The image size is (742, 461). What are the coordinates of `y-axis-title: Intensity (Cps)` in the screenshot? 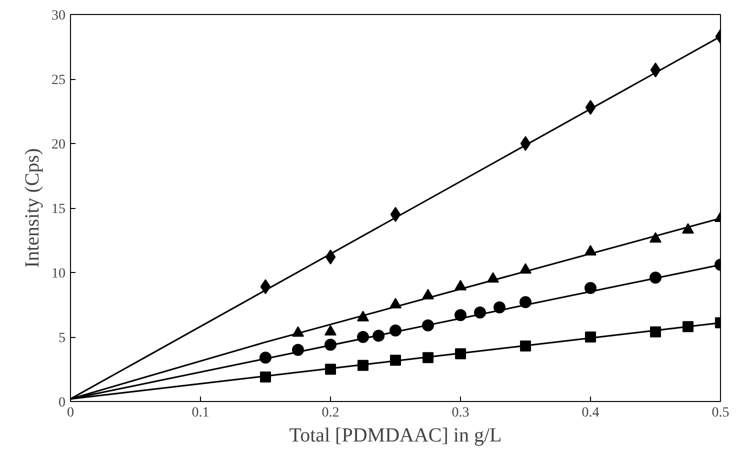 It's located at (33, 208).